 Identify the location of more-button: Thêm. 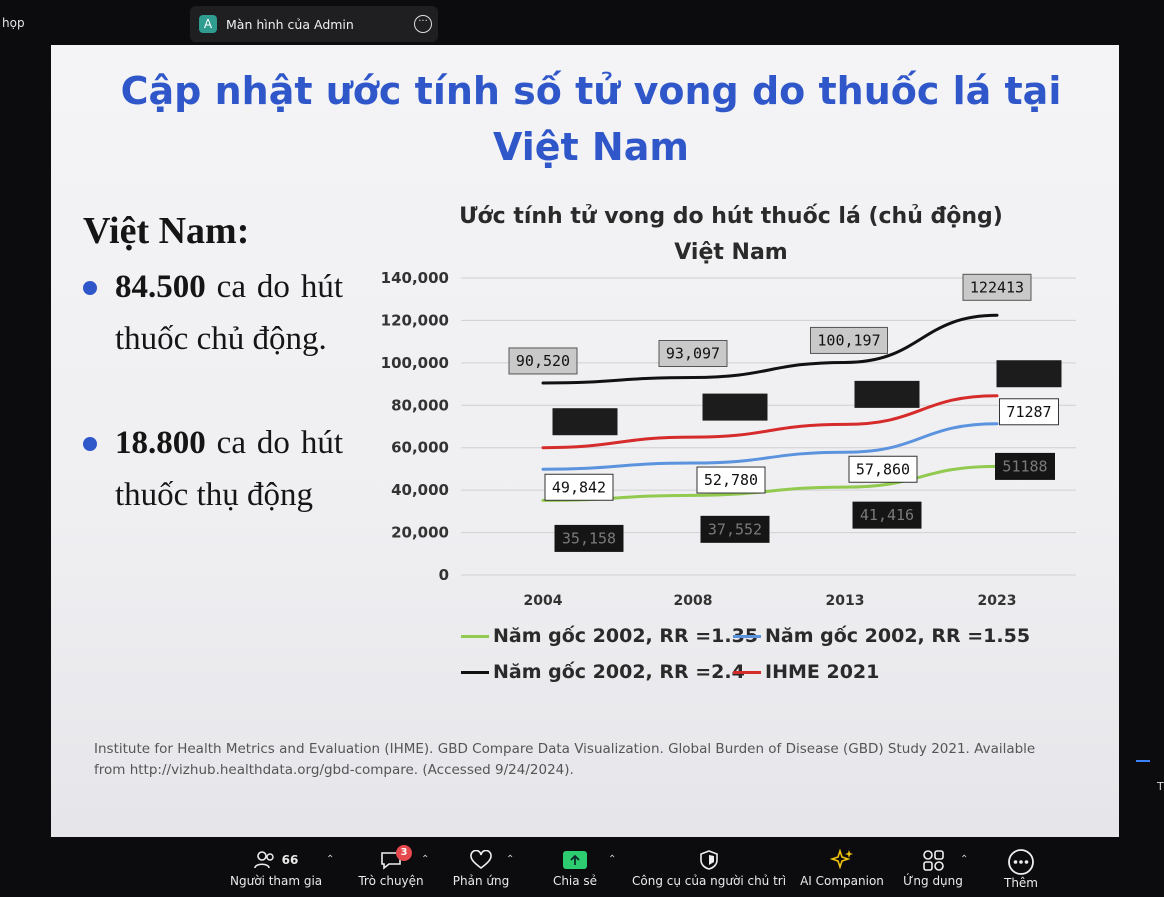
(1021, 869).